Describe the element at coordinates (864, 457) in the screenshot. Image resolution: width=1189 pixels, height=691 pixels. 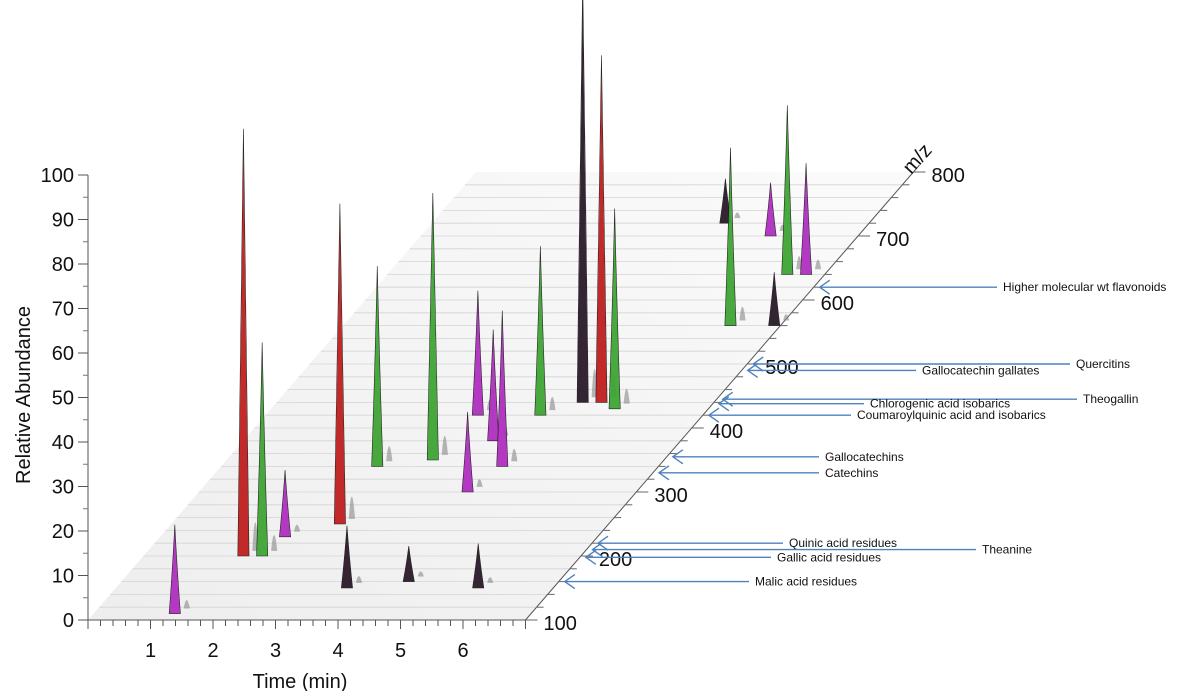
I see `annotation-label: Gallocatechins` at that location.